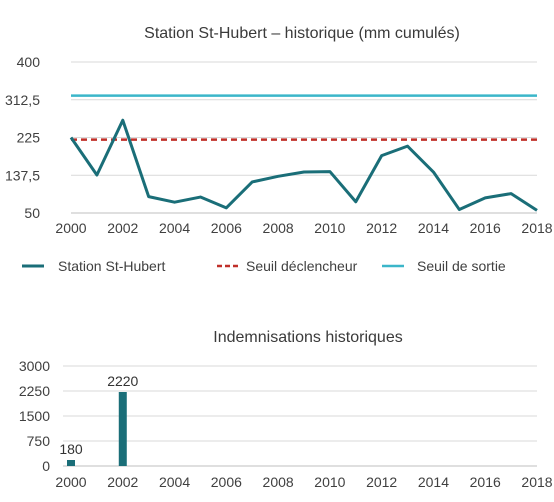 The height and width of the screenshot is (502, 554). I want to click on chart2-y-tick-label: 1500, so click(34, 416).